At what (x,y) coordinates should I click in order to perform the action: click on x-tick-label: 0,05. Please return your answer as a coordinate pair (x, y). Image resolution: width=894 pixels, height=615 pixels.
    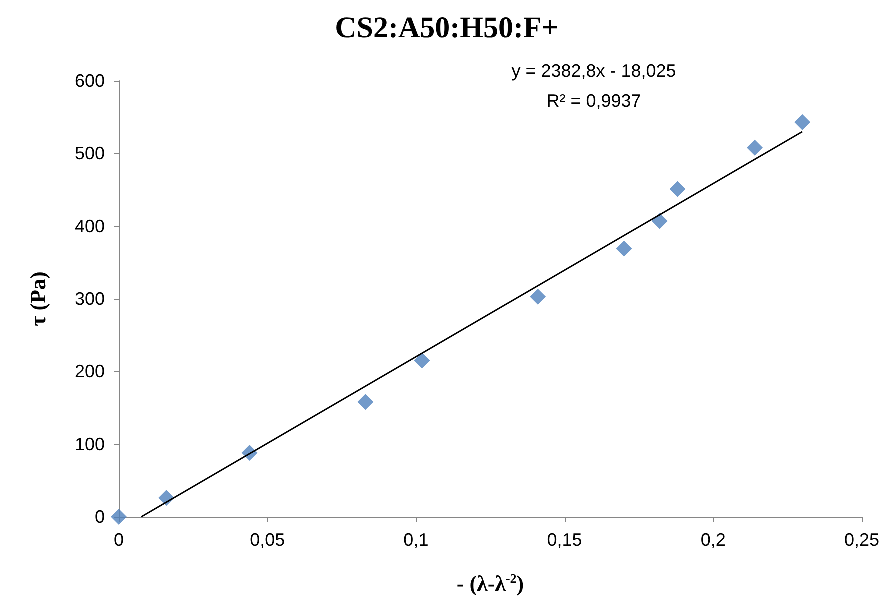
    Looking at the image, I should click on (268, 540).